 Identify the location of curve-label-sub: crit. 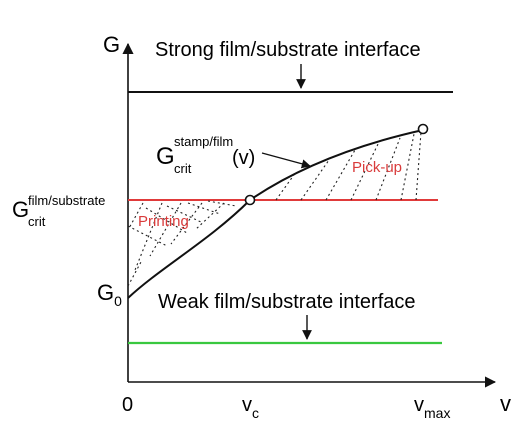
(183, 168).